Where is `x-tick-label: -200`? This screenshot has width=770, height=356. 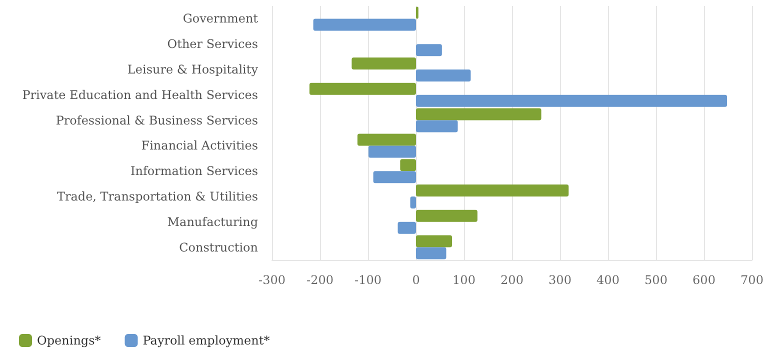
x-tick-label: -200 is located at coordinates (320, 280).